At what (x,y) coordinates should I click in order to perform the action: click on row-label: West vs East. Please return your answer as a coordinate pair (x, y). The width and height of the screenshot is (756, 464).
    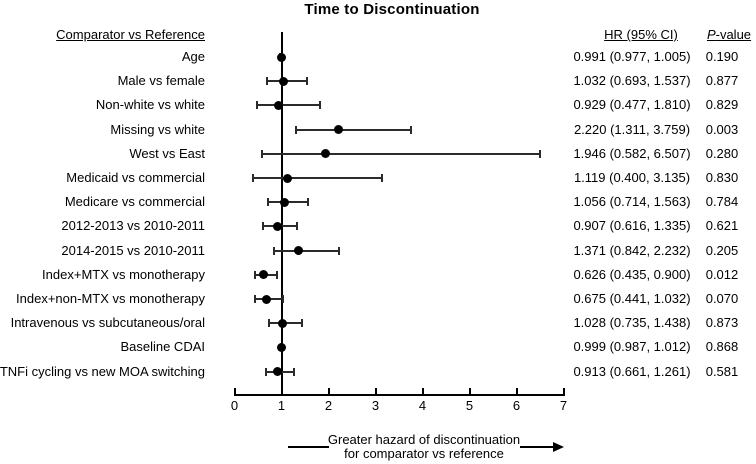
    Looking at the image, I should click on (167, 153).